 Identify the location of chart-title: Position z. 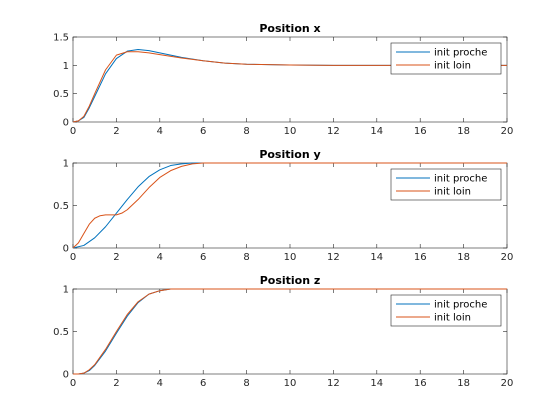
(290, 280).